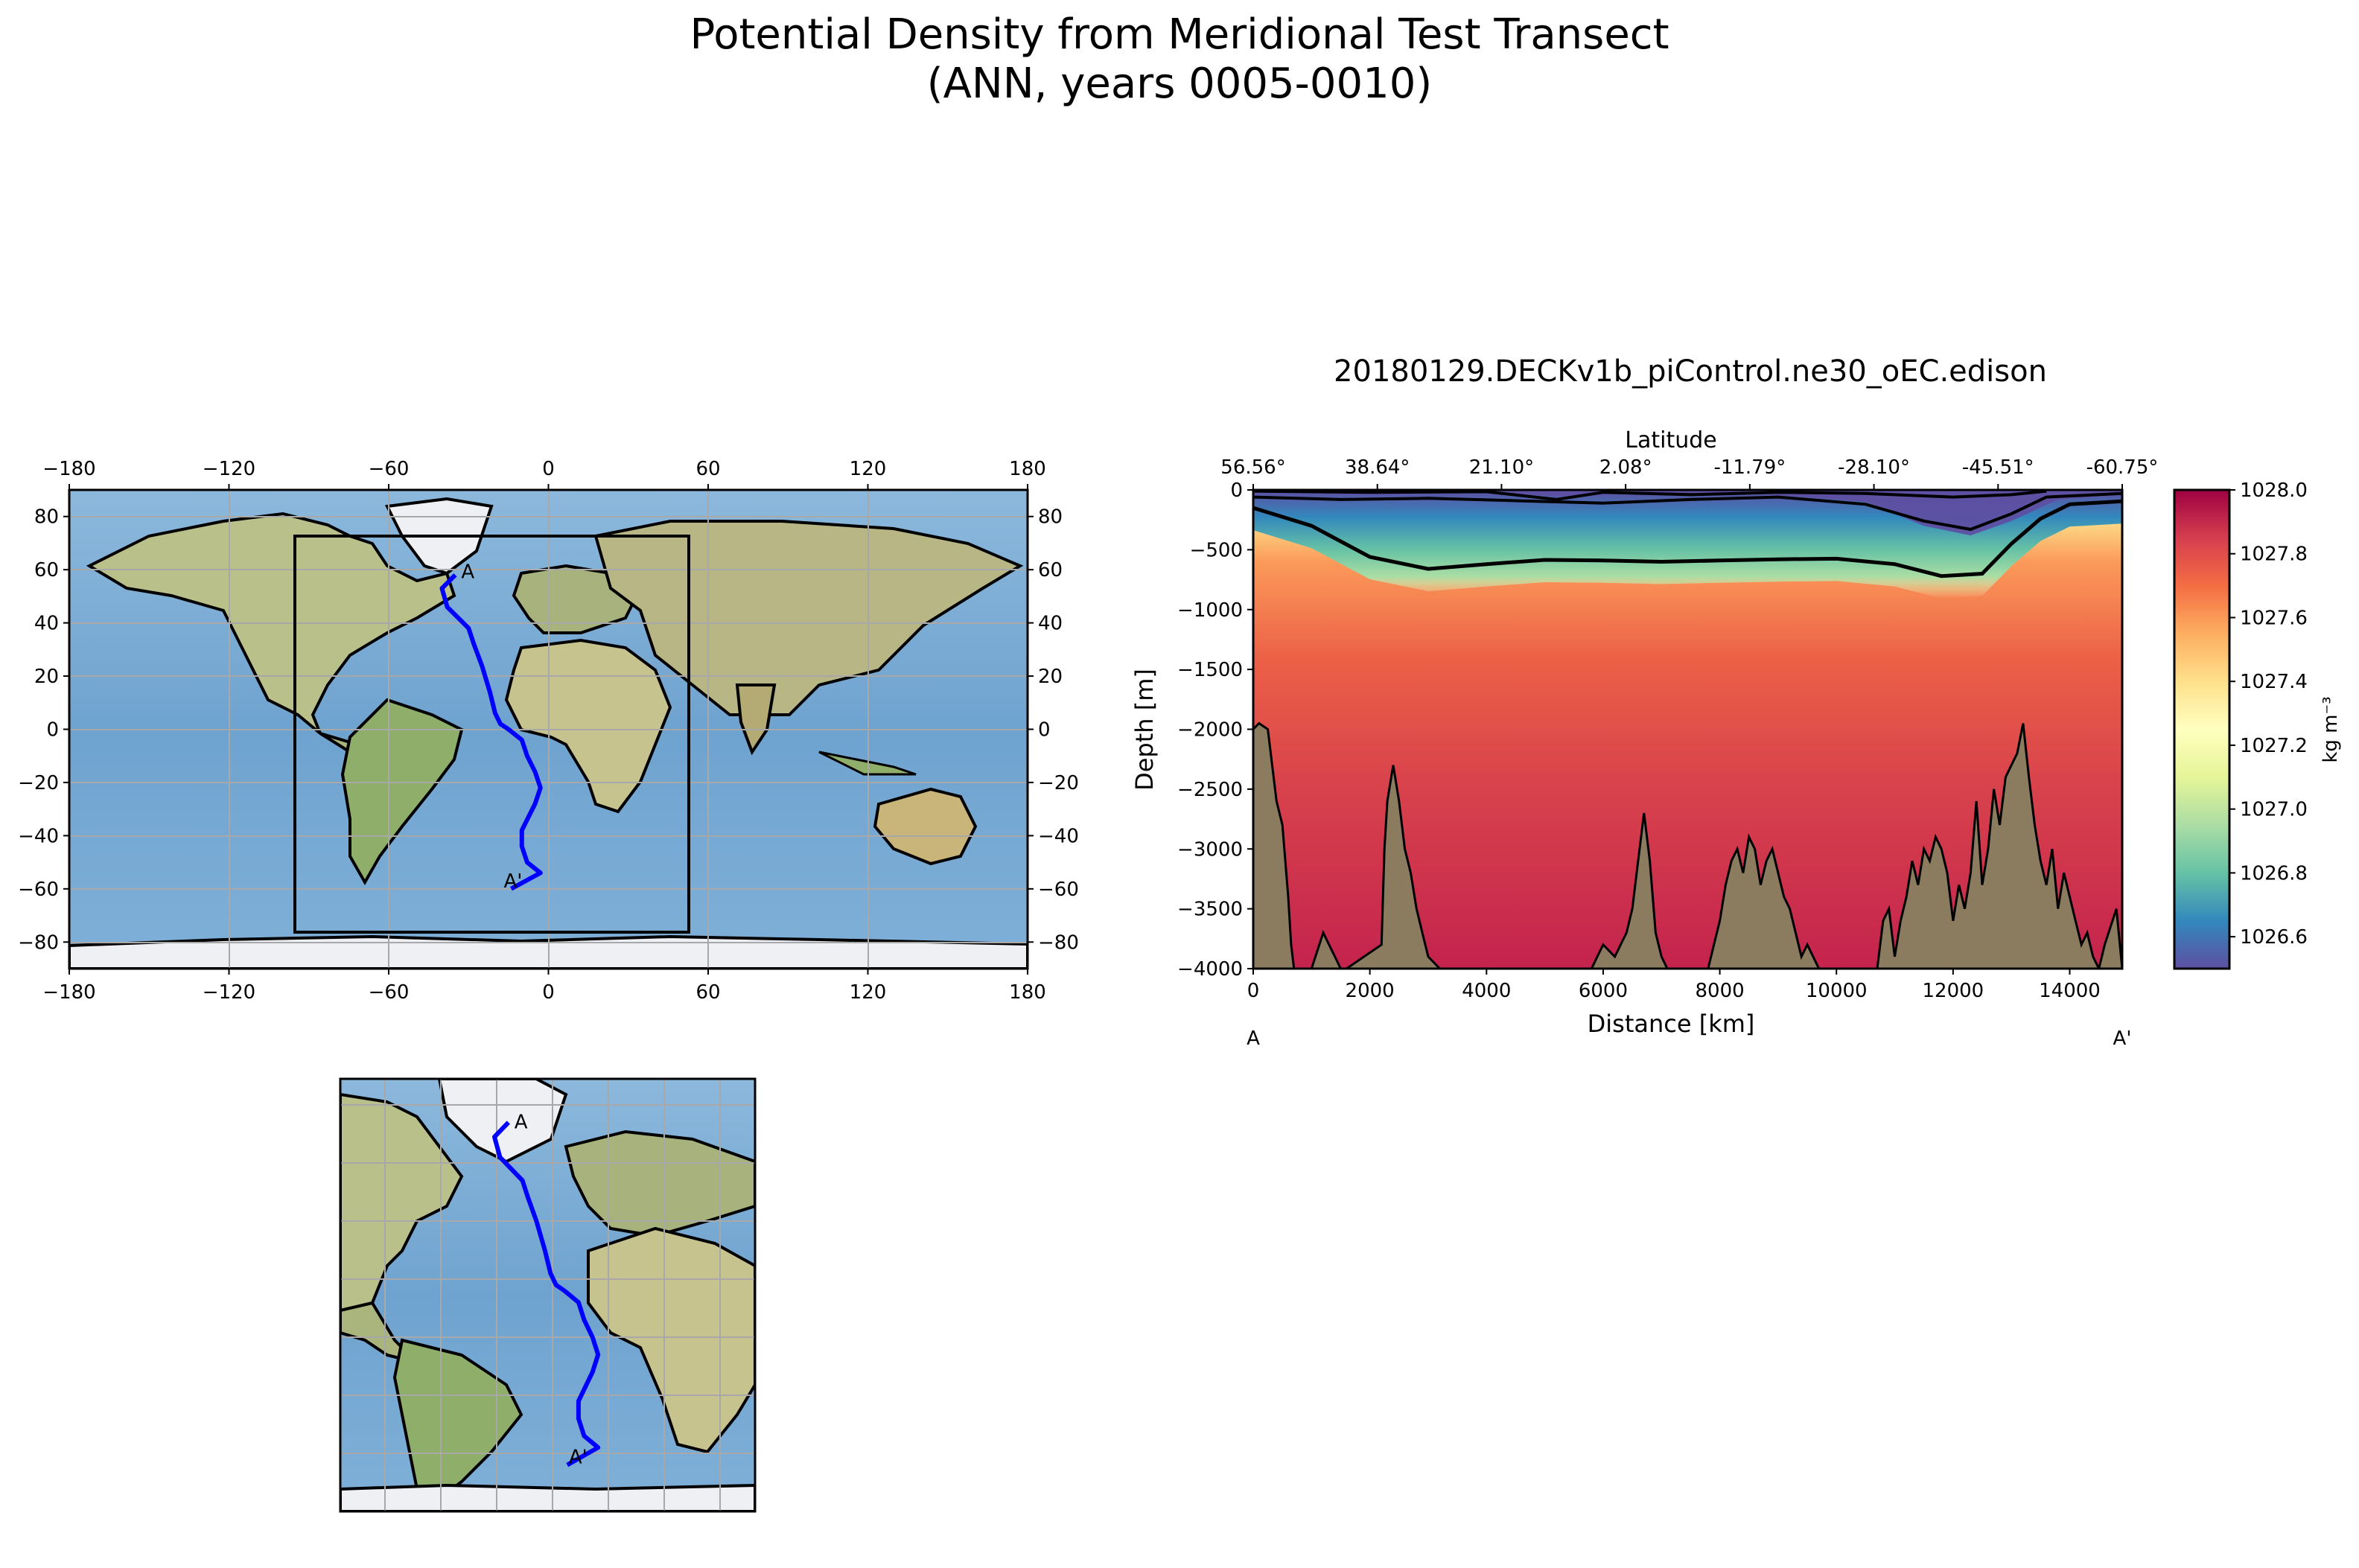 This screenshot has width=2359, height=1568. Describe the element at coordinates (68, 992) in the screenshot. I see `global-map-xtick-label-bottom: −180` at that location.